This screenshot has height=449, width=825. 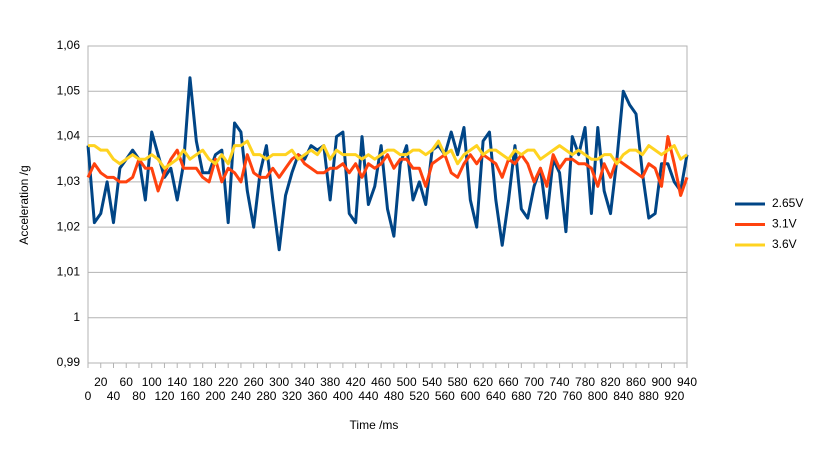 I want to click on x-tick-label: 620, so click(x=483, y=382).